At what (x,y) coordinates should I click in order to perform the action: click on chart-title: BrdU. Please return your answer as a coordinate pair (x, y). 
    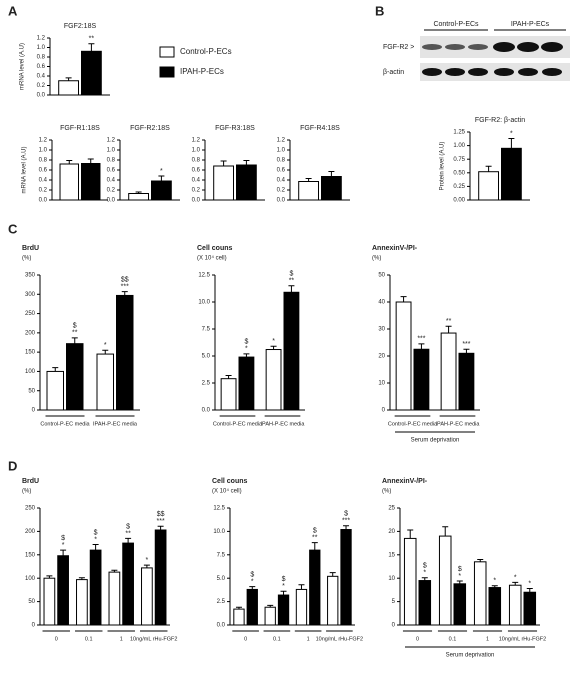
    Looking at the image, I should click on (30, 248).